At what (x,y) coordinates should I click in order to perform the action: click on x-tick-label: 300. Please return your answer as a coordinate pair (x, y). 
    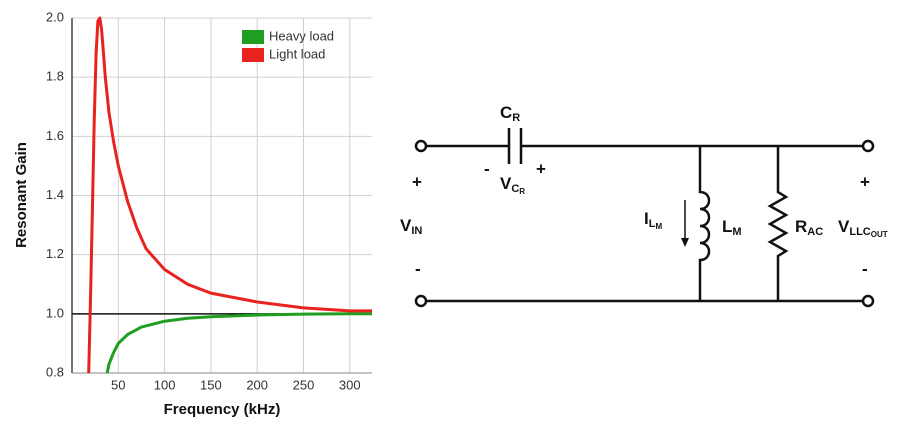
    Looking at the image, I should click on (350, 384).